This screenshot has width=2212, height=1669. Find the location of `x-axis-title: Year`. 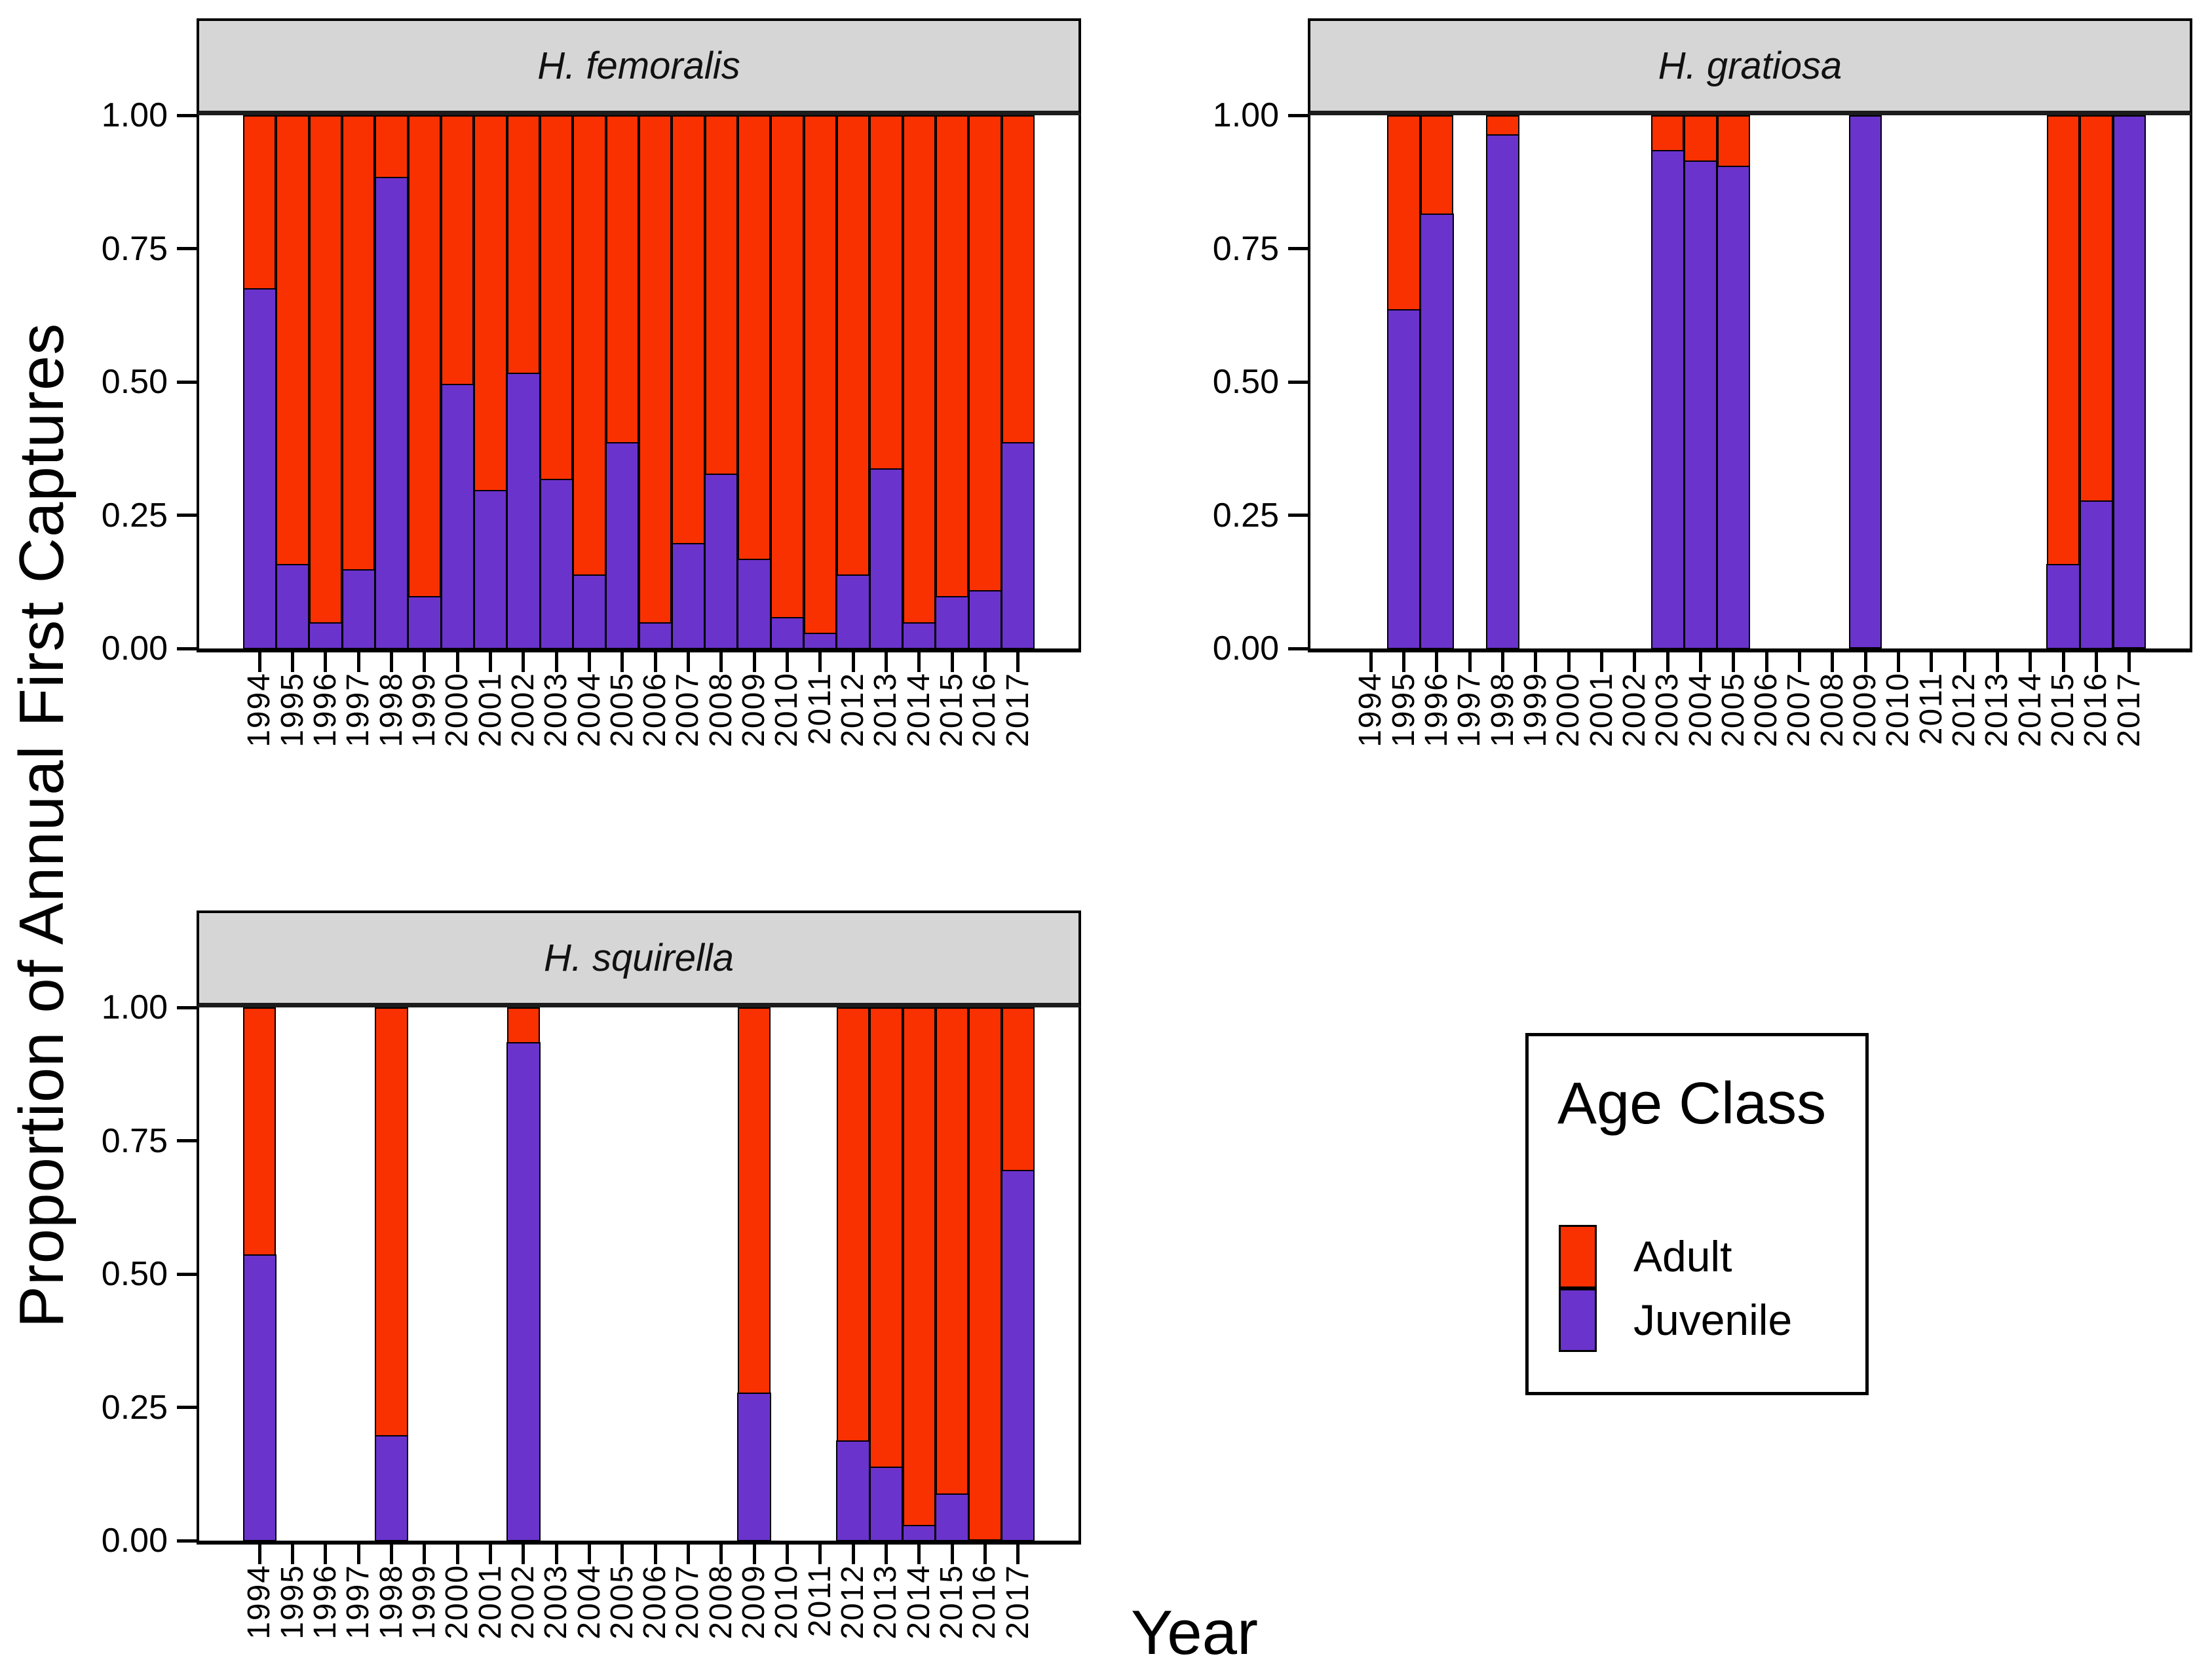

x-axis-title: Year is located at coordinates (1194, 1633).